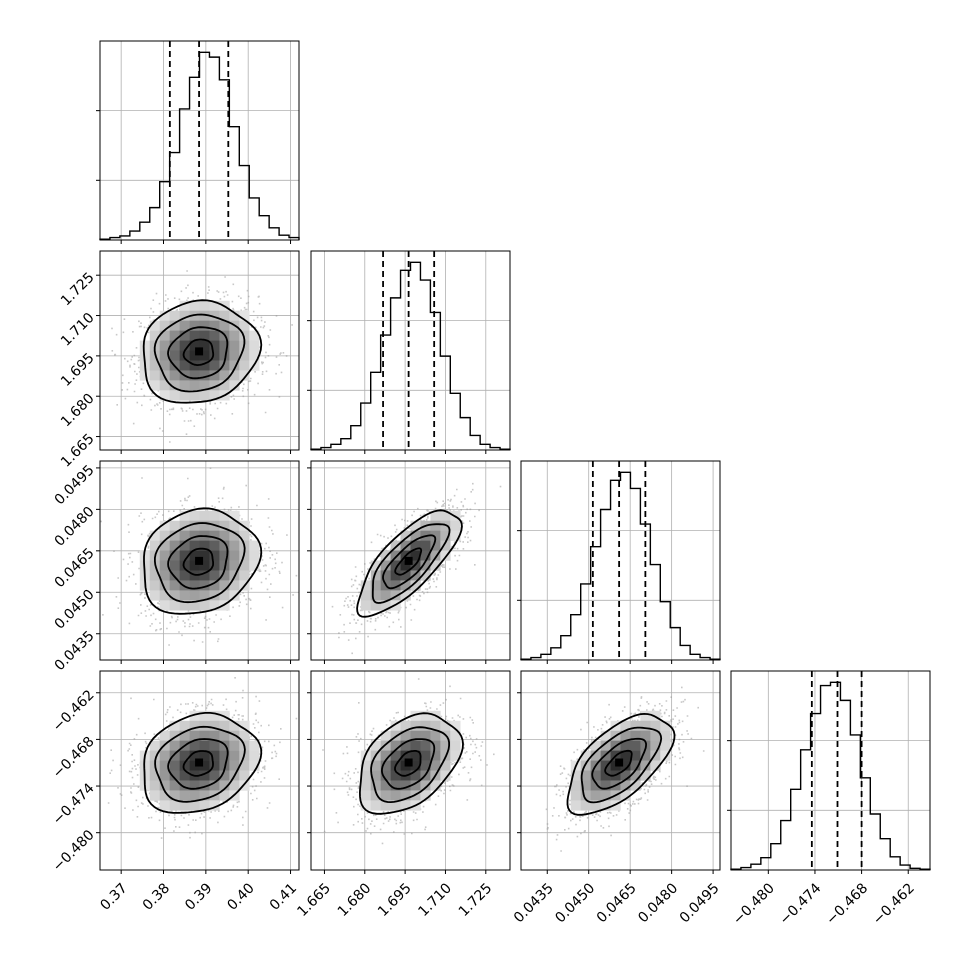  Describe the element at coordinates (435, 900) in the screenshot. I see `x-tick-label: 1.710` at that location.